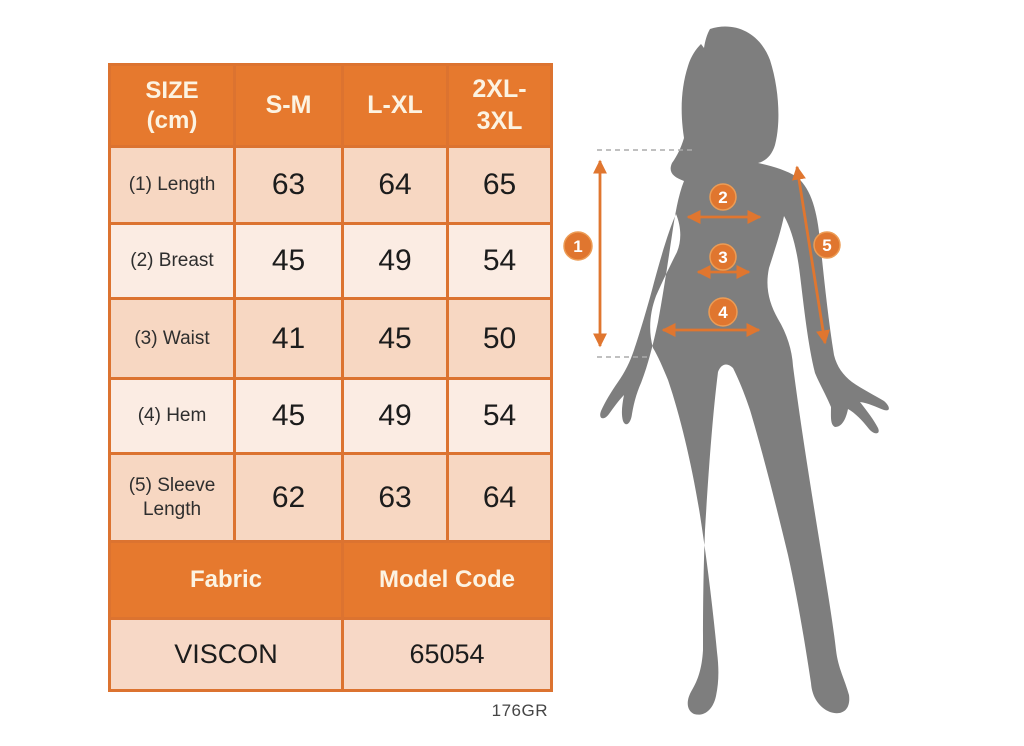  I want to click on row-label-sleeve-length: (5) Sleeve Length, so click(172, 497).